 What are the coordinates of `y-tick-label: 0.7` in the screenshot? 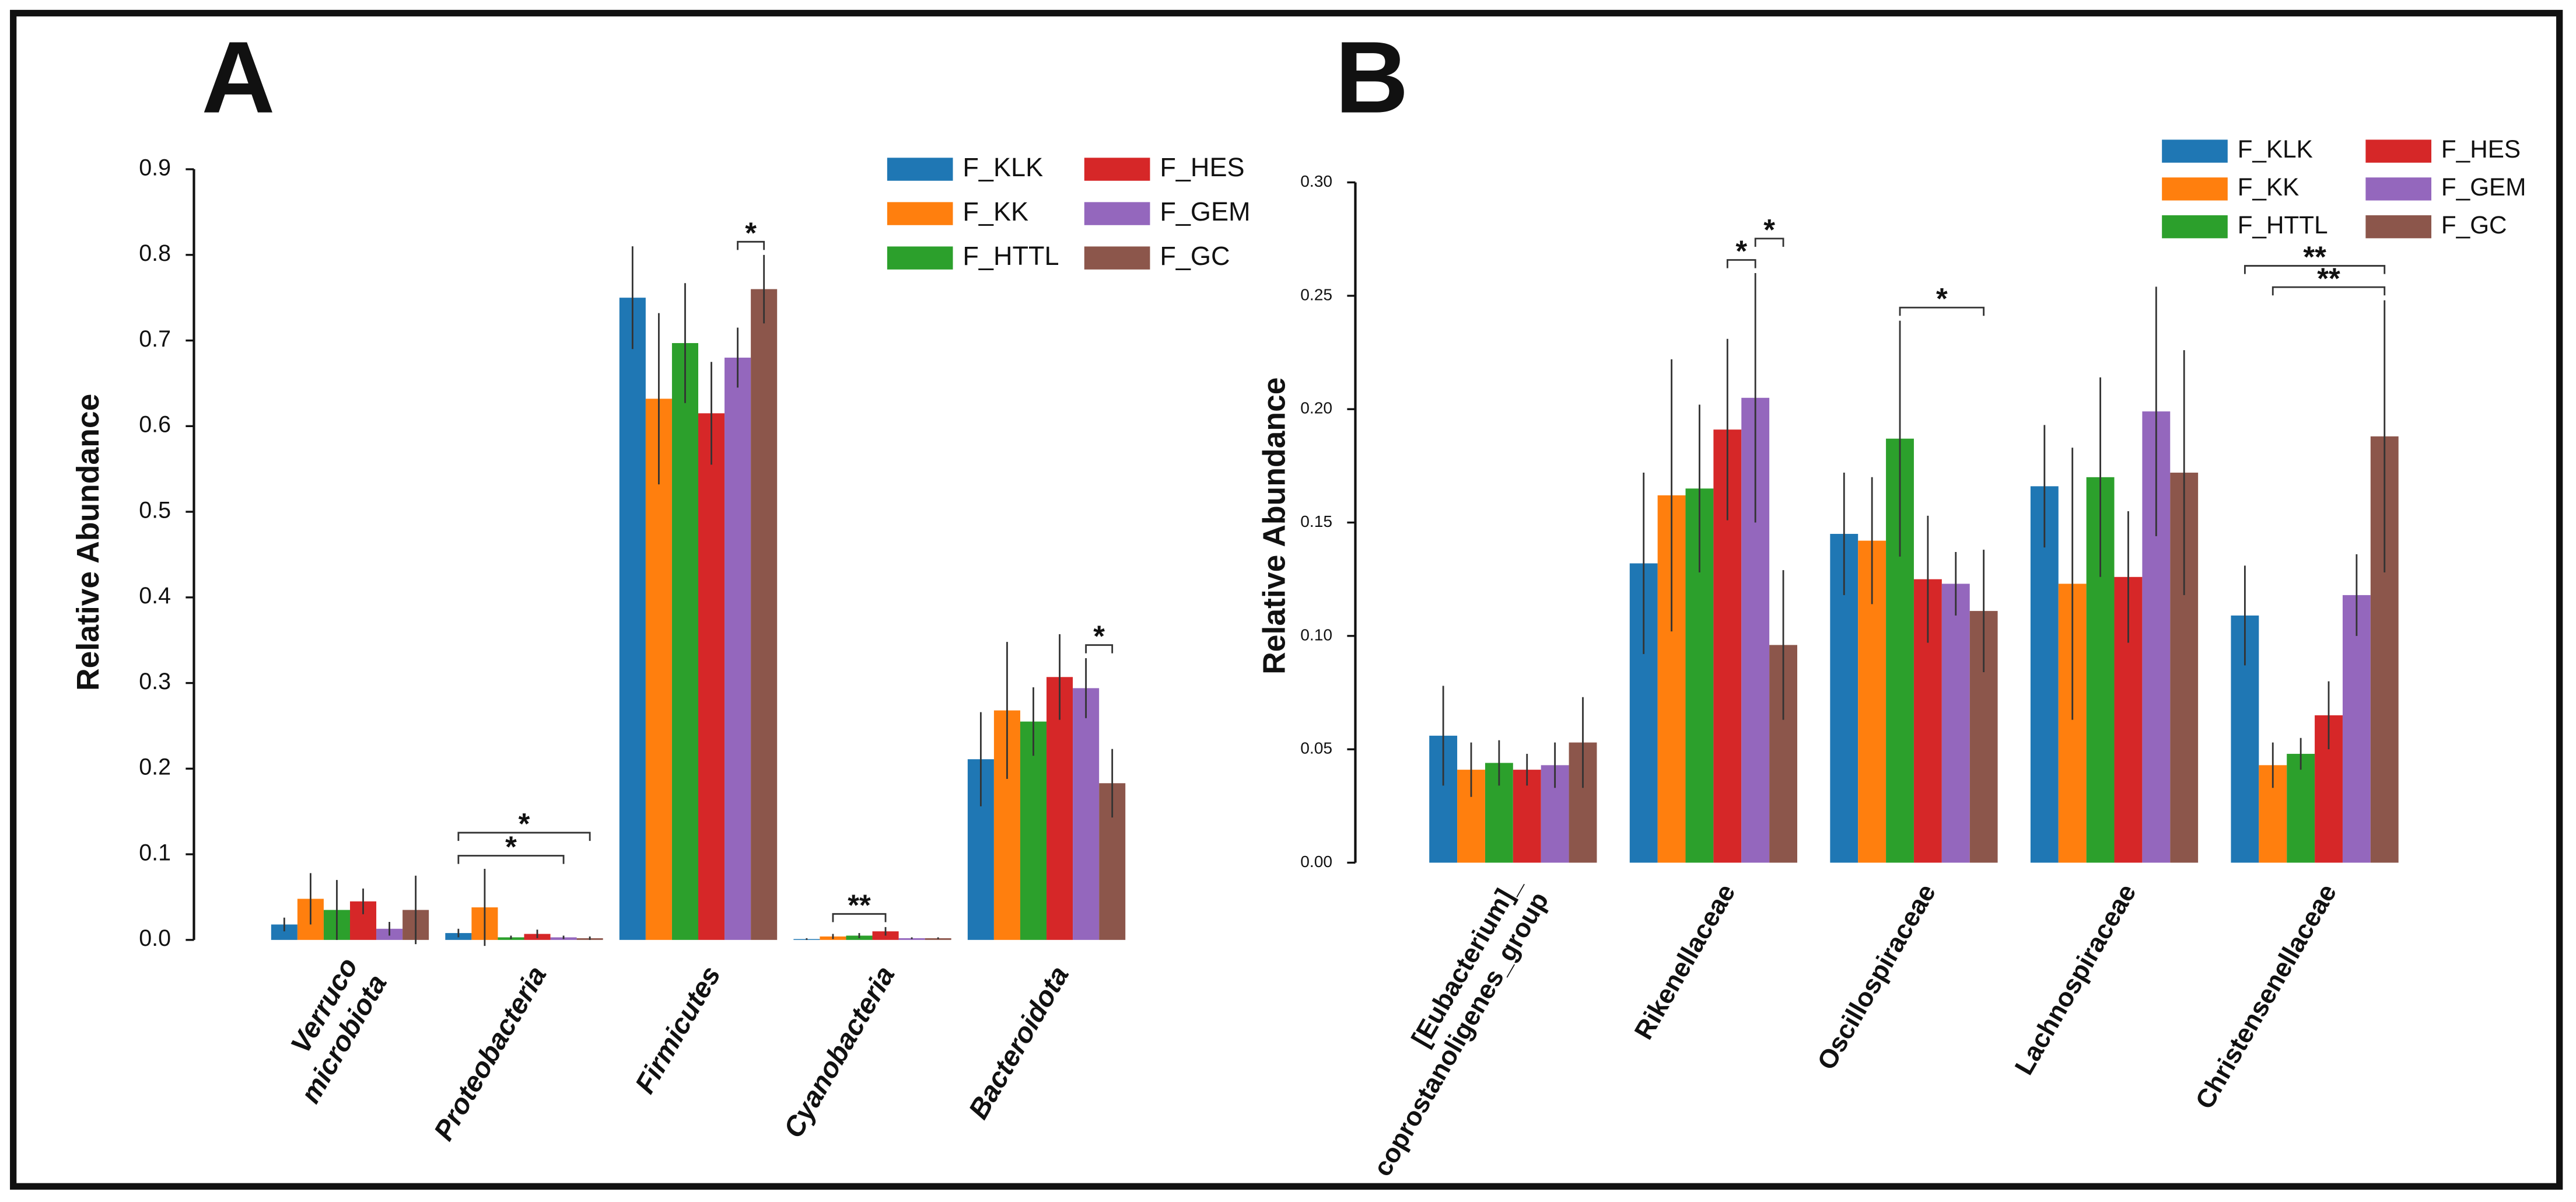 It's located at (155, 339).